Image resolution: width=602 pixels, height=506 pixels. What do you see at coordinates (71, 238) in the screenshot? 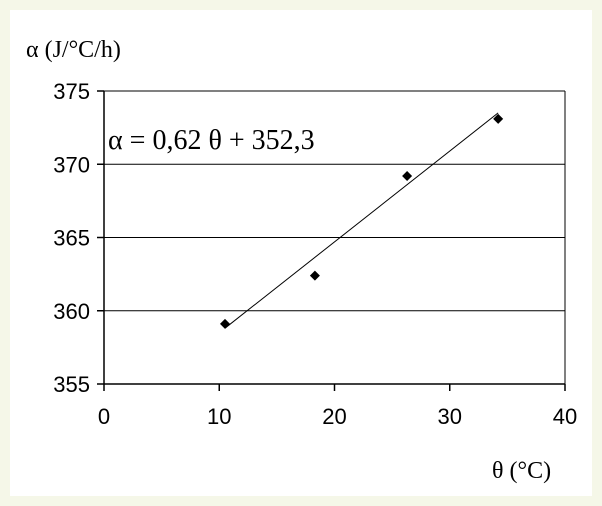
I see `y-tick-label-2: 365` at bounding box center [71, 238].